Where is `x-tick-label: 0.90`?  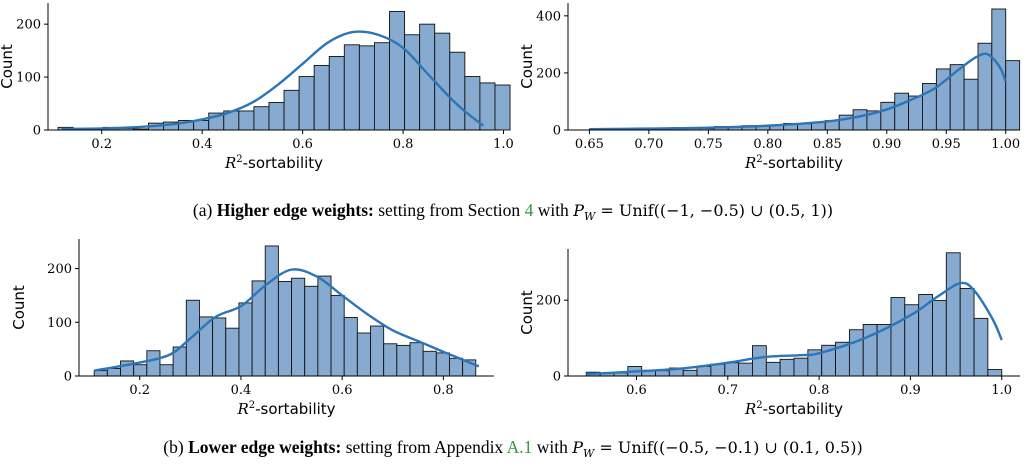 x-tick-label: 0.90 is located at coordinates (886, 144).